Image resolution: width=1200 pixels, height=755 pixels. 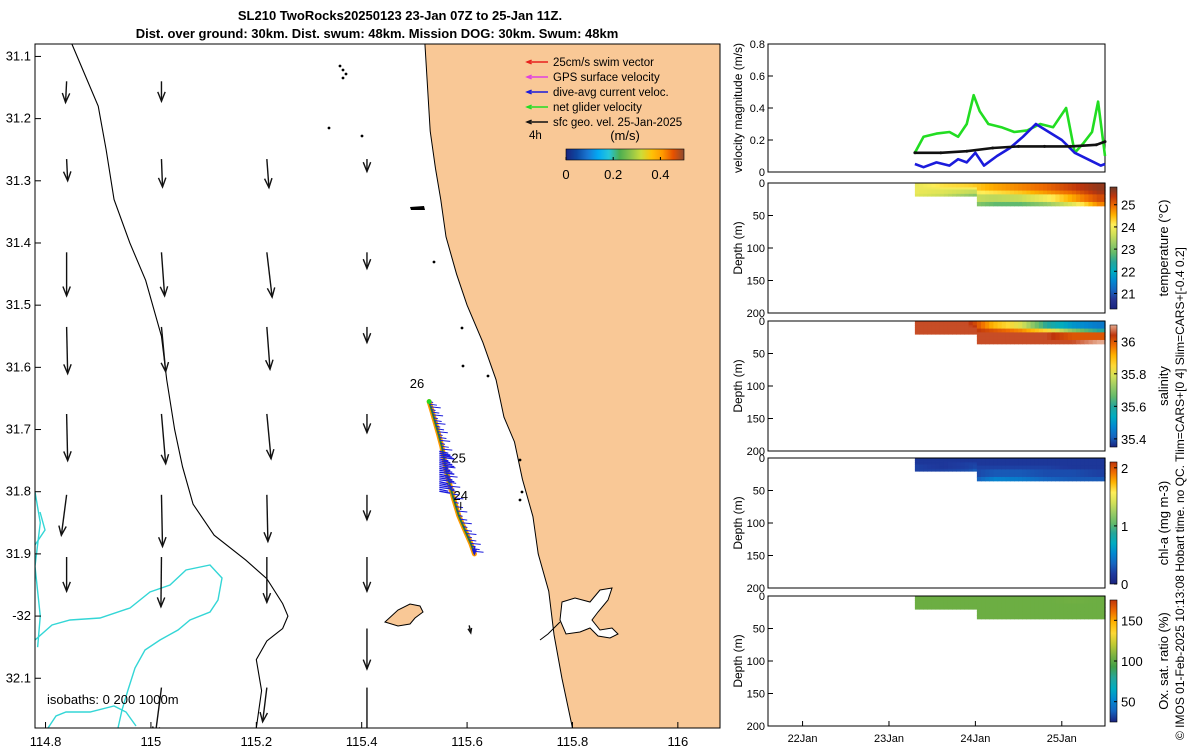 I want to click on velocity-y-tick-label: 0.2, so click(x=757, y=141).